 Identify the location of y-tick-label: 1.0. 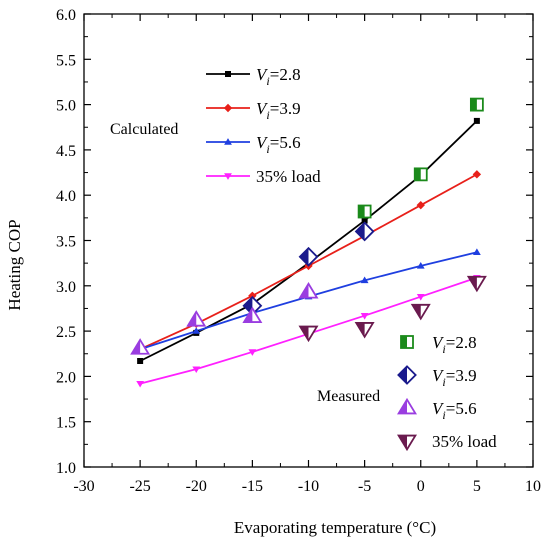
(66, 468).